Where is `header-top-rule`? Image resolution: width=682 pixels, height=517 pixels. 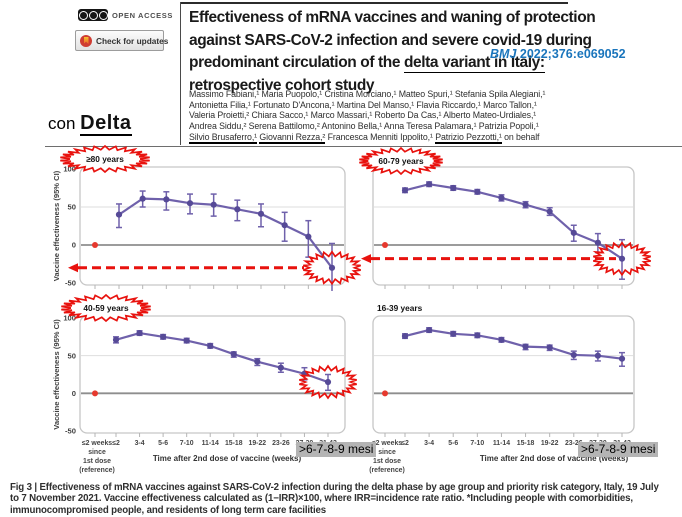
header-top-rule is located at coordinates (374, 3).